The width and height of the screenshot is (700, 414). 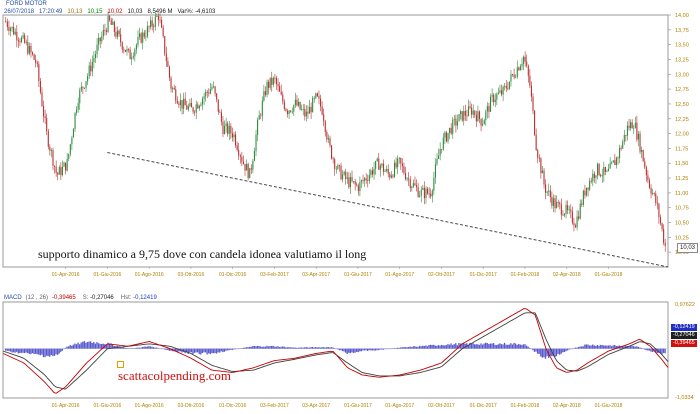 I want to click on x-tick-label: 03-Ott-2016, so click(x=191, y=275).